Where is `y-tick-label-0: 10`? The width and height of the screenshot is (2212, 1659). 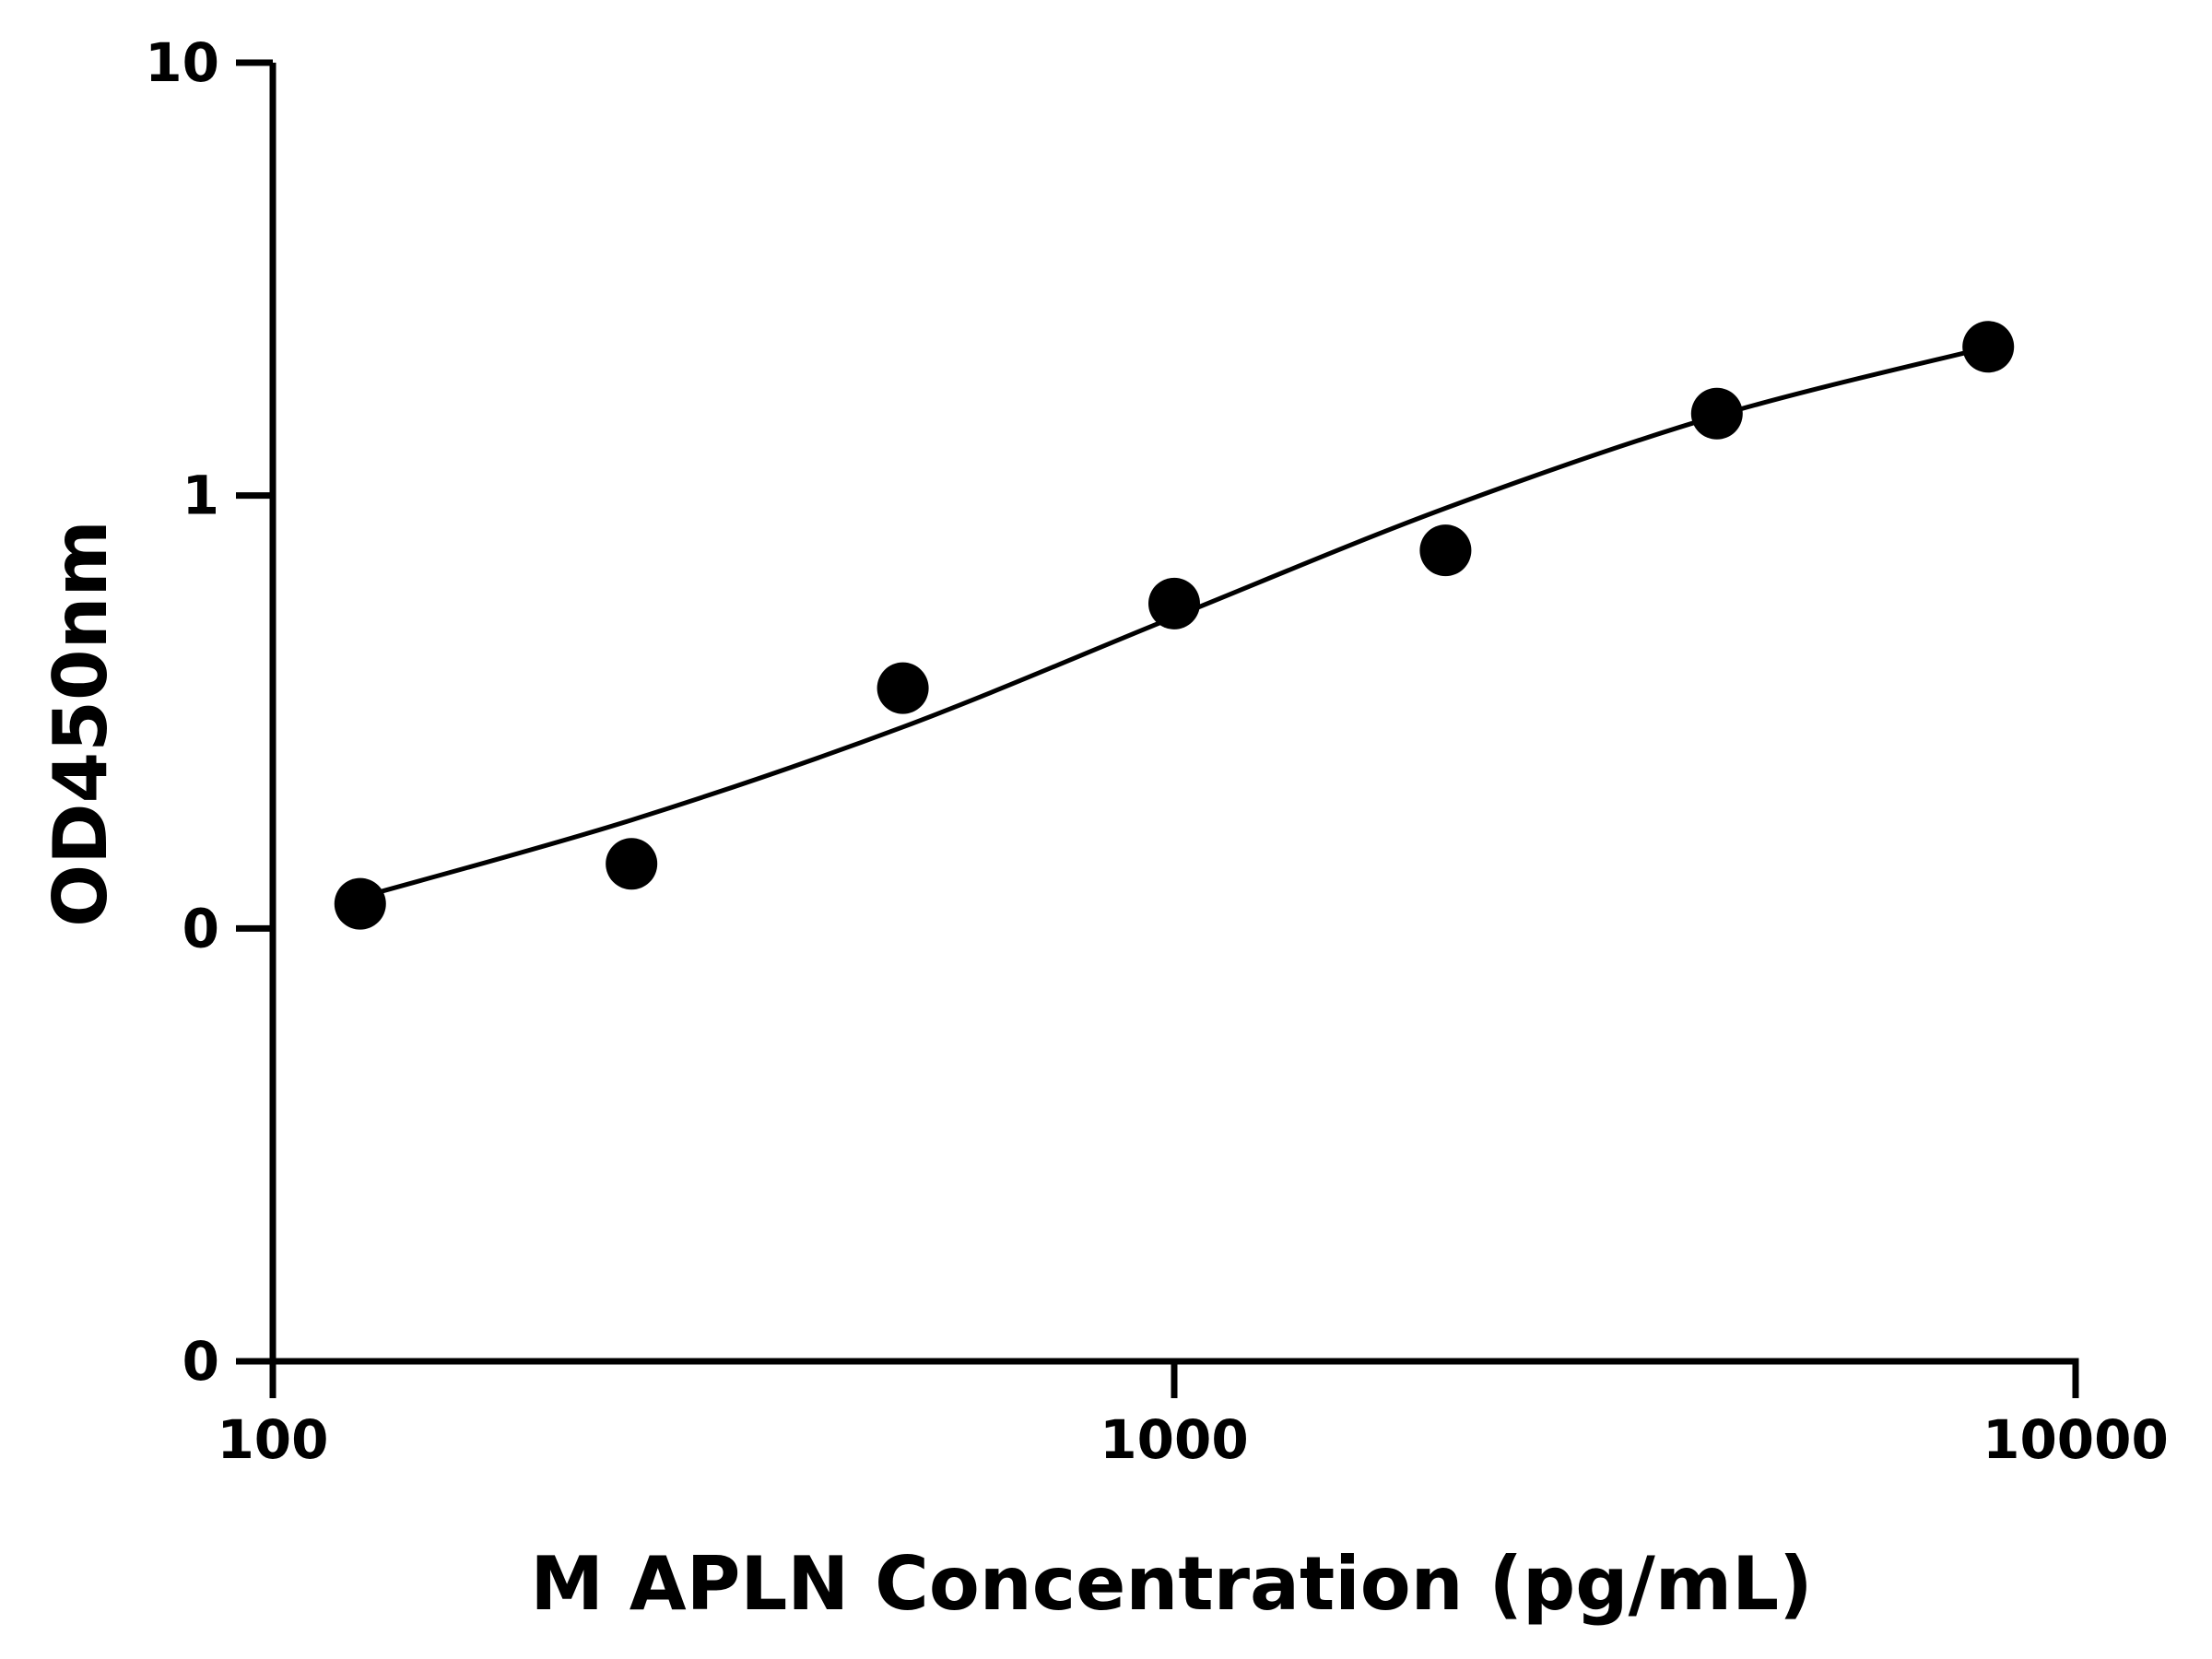 y-tick-label-0: 10 is located at coordinates (182, 62).